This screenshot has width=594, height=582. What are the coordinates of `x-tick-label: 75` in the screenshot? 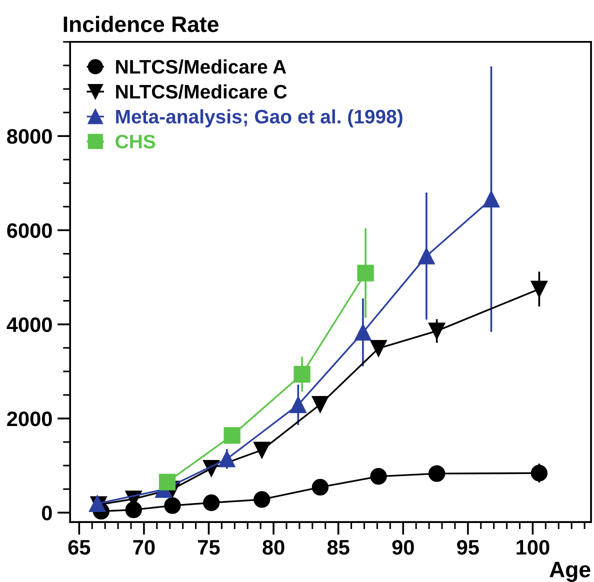 It's located at (209, 547).